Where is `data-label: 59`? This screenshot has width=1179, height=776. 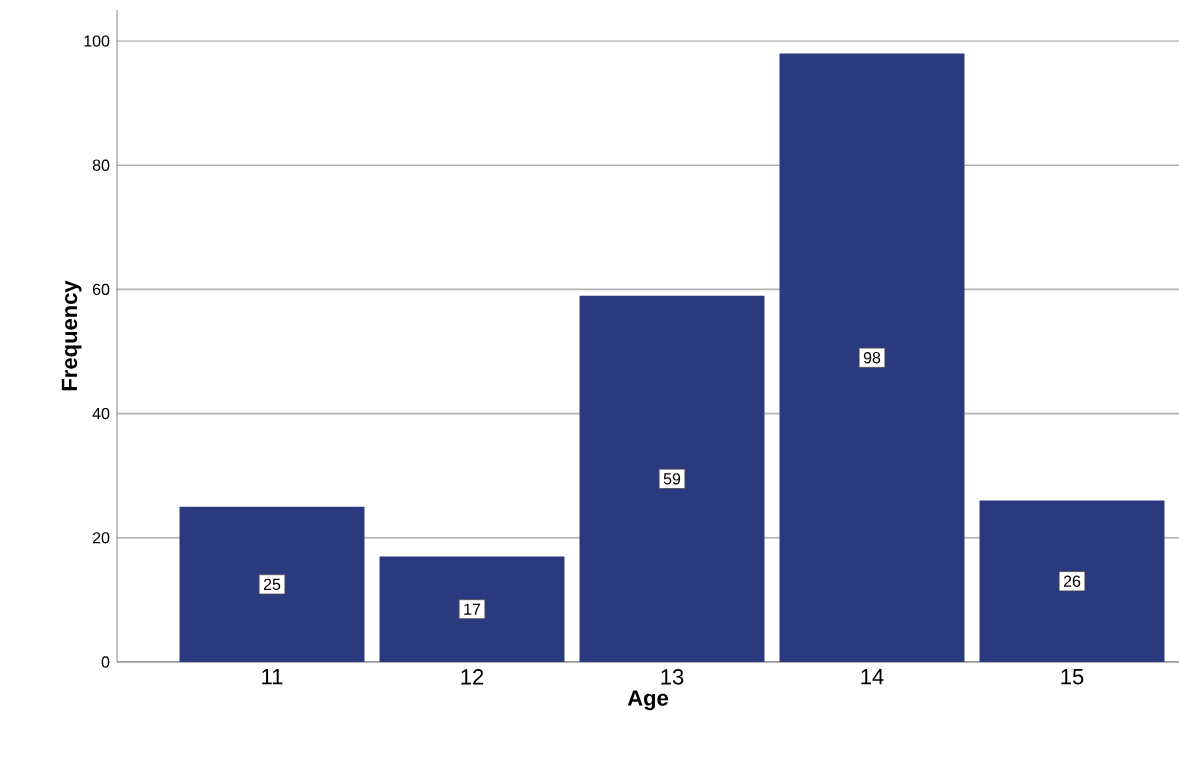 data-label: 59 is located at coordinates (672, 479).